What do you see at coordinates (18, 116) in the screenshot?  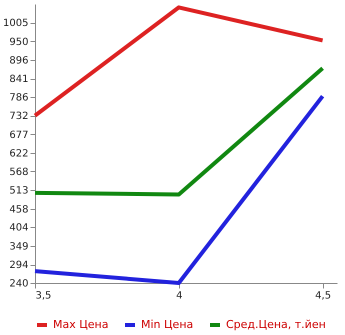 I see `y-tick-label: 732` at bounding box center [18, 116].